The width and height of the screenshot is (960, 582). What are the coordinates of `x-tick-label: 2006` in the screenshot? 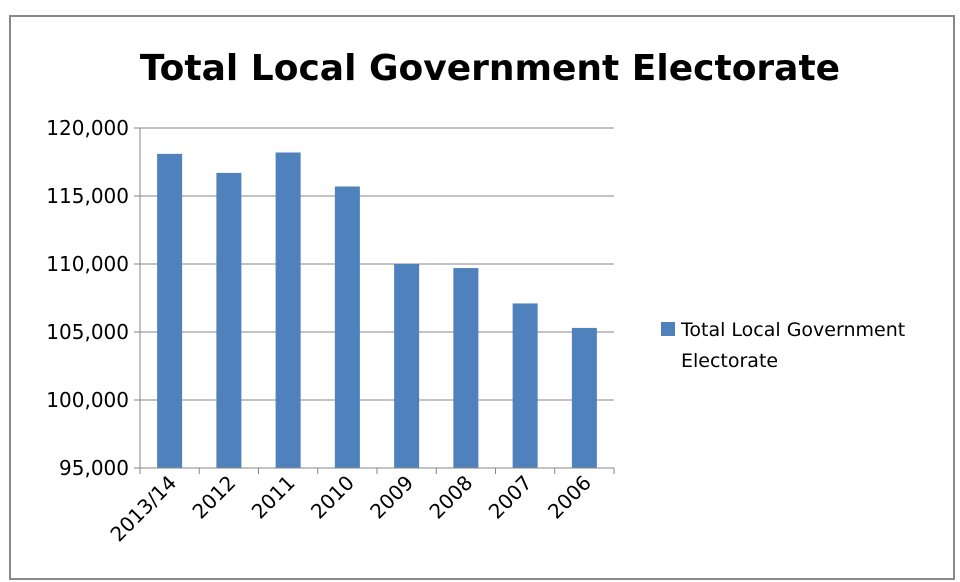 It's located at (569, 497).